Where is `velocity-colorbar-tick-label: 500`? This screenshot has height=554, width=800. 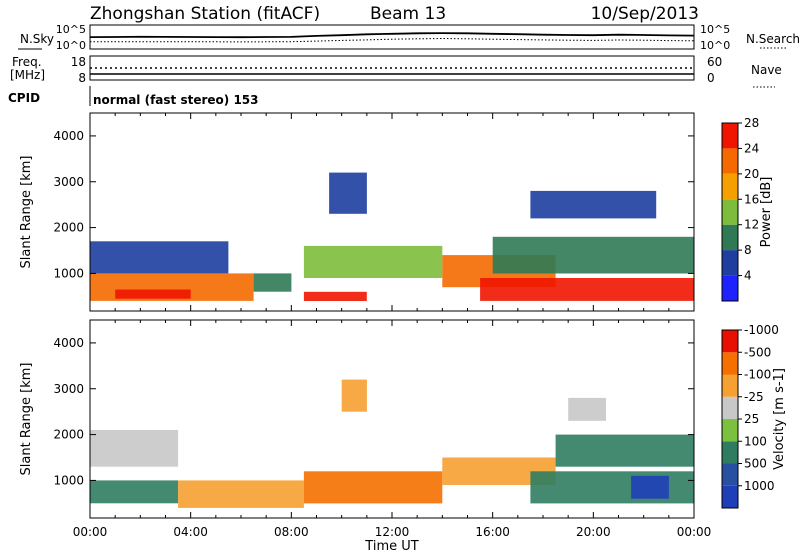 velocity-colorbar-tick-label: 500 is located at coordinates (755, 464).